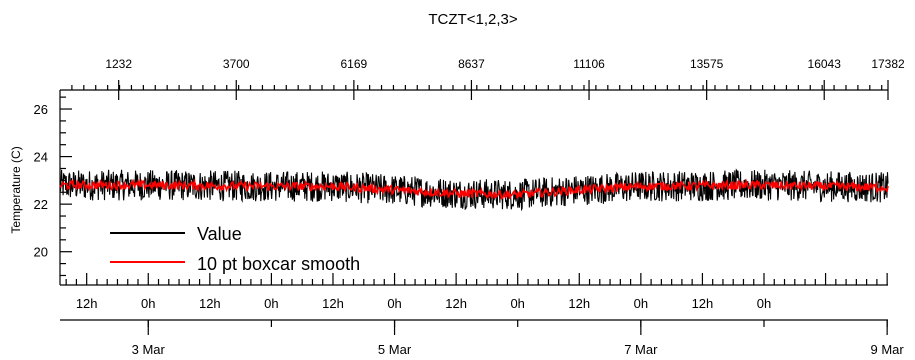 The height and width of the screenshot is (360, 915). I want to click on series-line-value, so click(474, 190).